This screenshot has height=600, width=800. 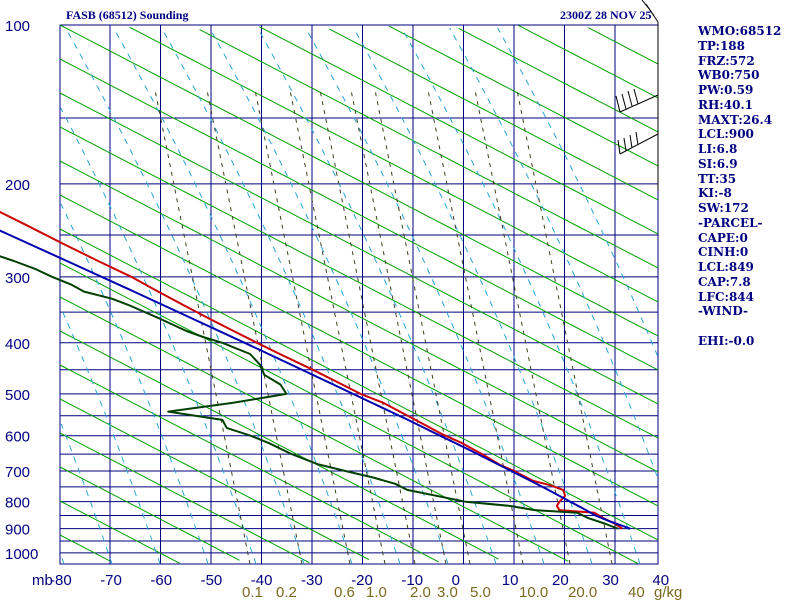 What do you see at coordinates (605, 15) in the screenshot?
I see `sounding-time: 2300Z 28 NOV 25` at bounding box center [605, 15].